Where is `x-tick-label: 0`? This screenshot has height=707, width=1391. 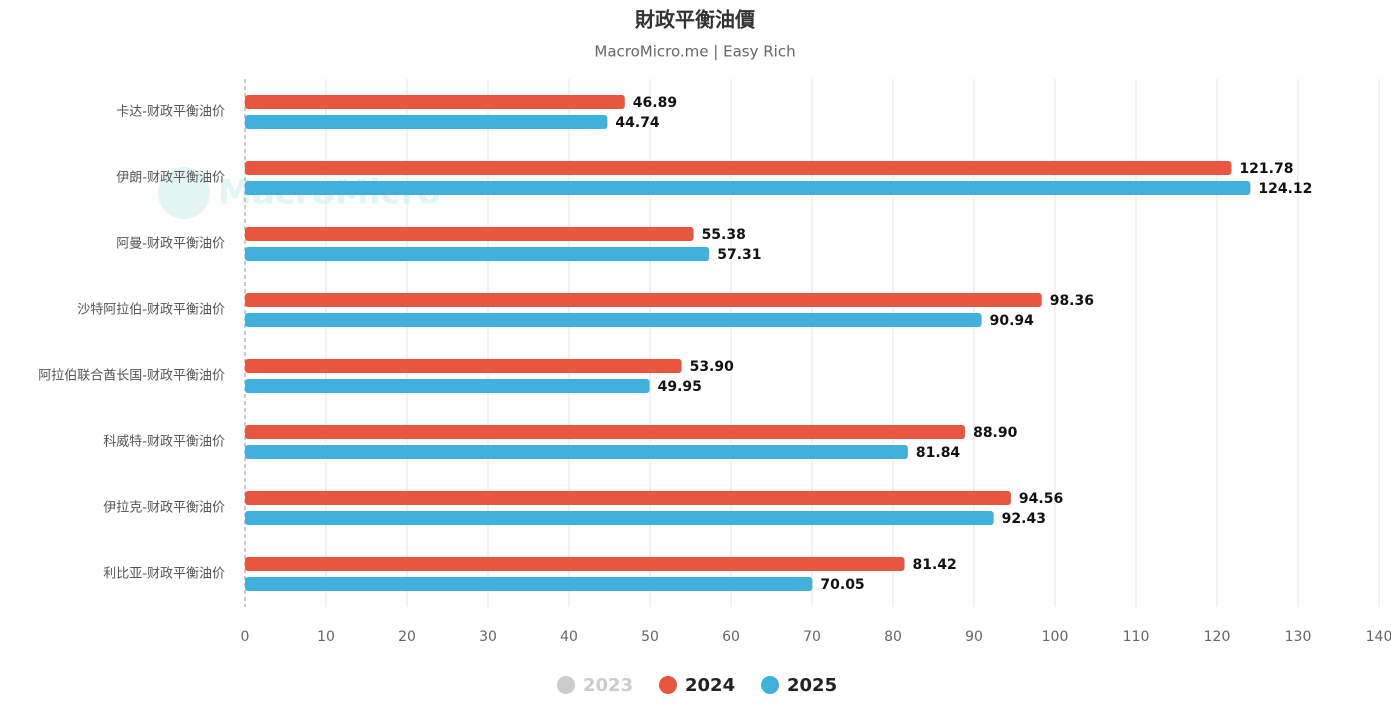
x-tick-label: 0 is located at coordinates (245, 637).